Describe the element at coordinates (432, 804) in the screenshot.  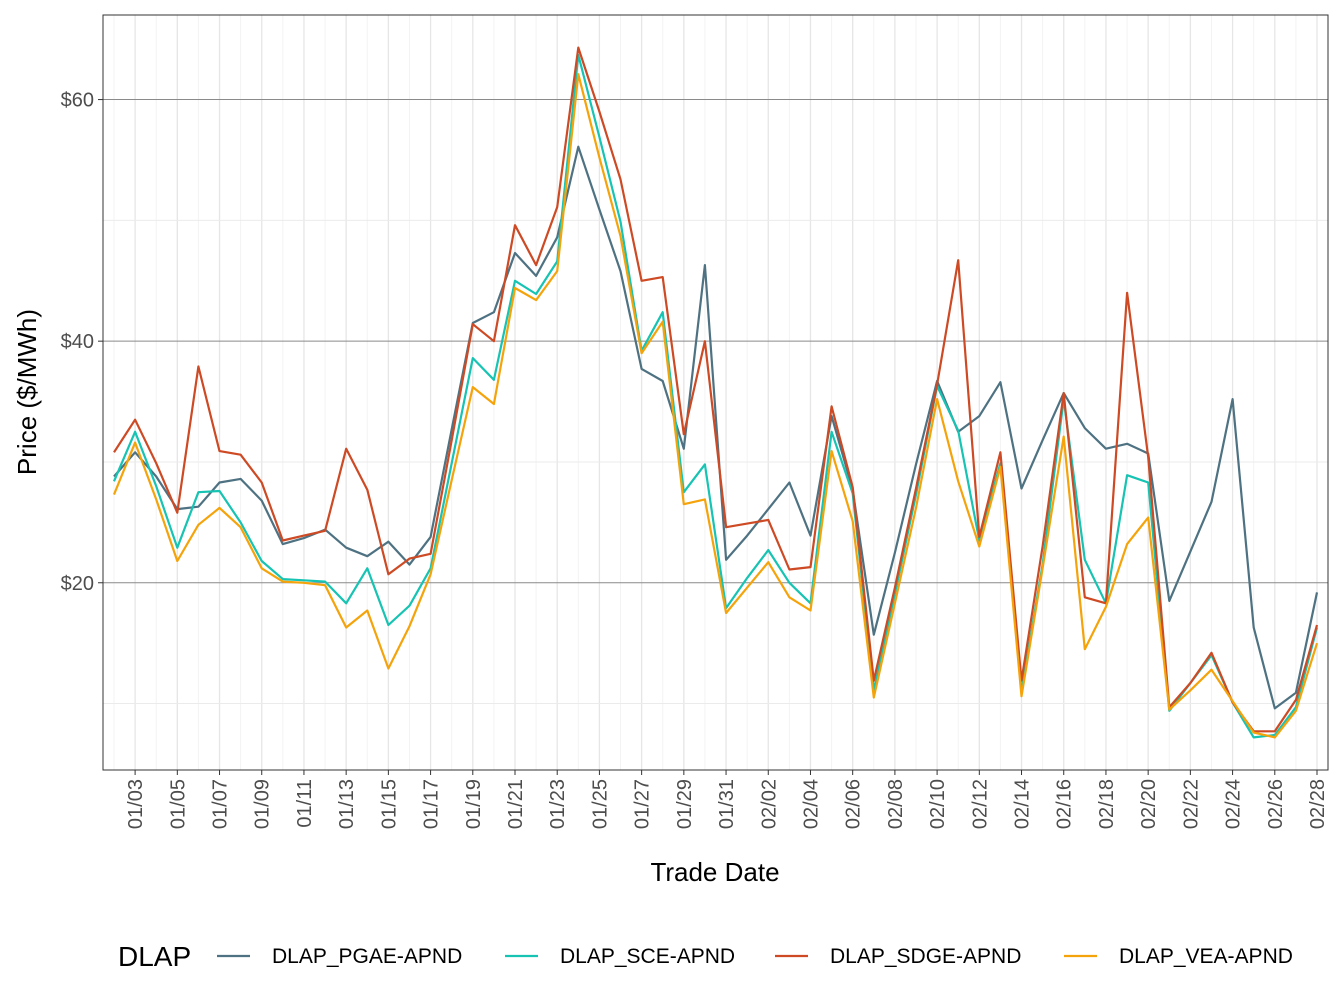
I see `x-tick-label: 01/17` at that location.